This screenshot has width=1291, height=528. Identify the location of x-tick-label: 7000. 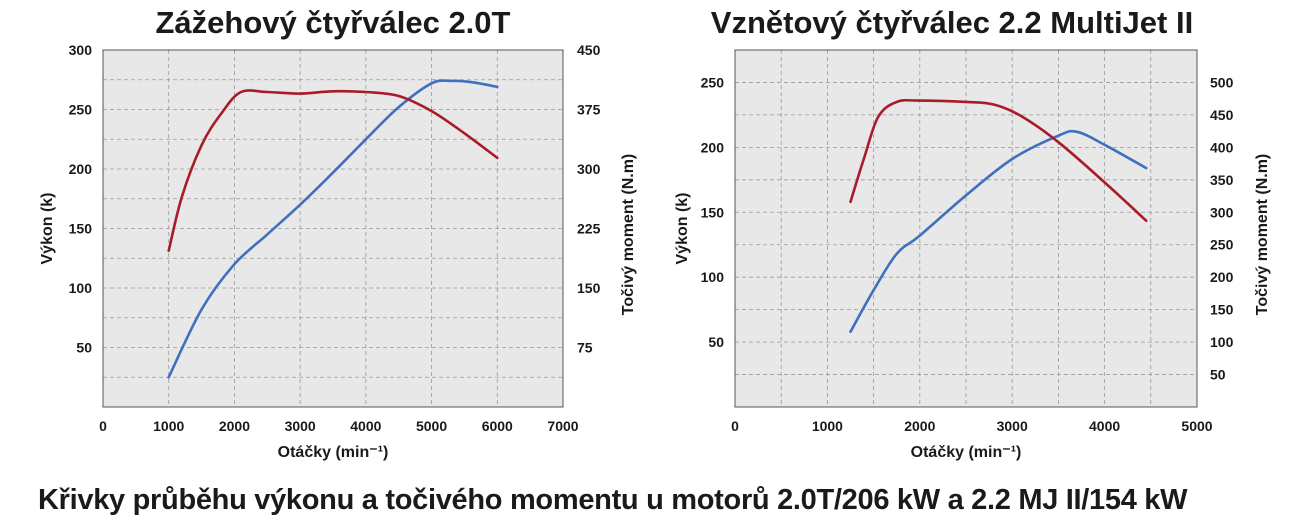
(562, 426).